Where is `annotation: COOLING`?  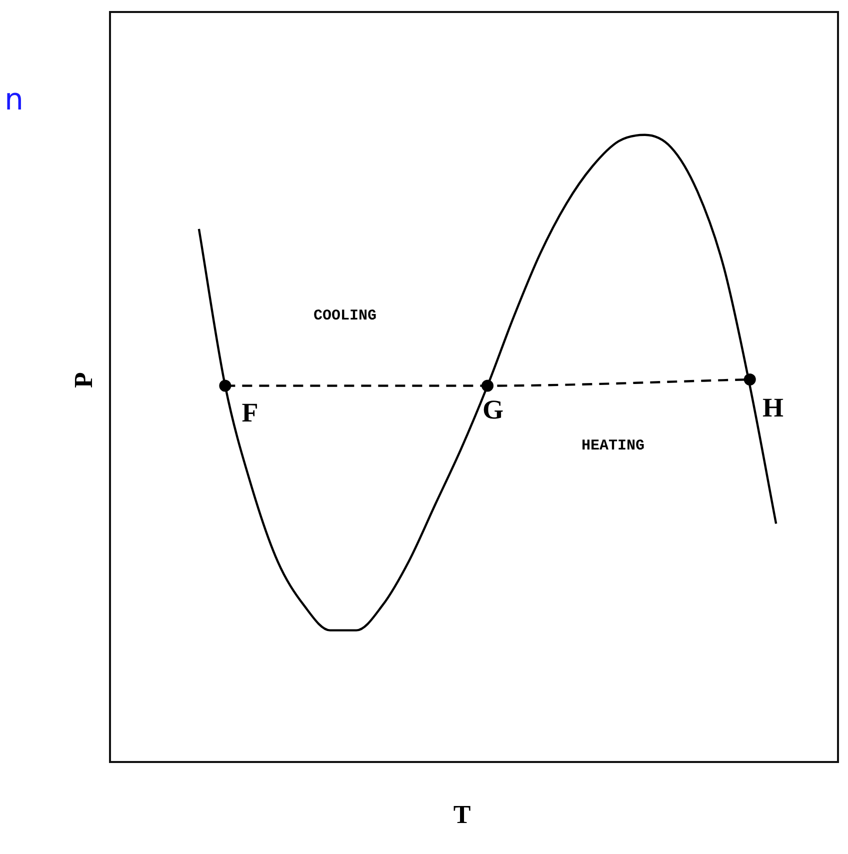 annotation: COOLING is located at coordinates (345, 316).